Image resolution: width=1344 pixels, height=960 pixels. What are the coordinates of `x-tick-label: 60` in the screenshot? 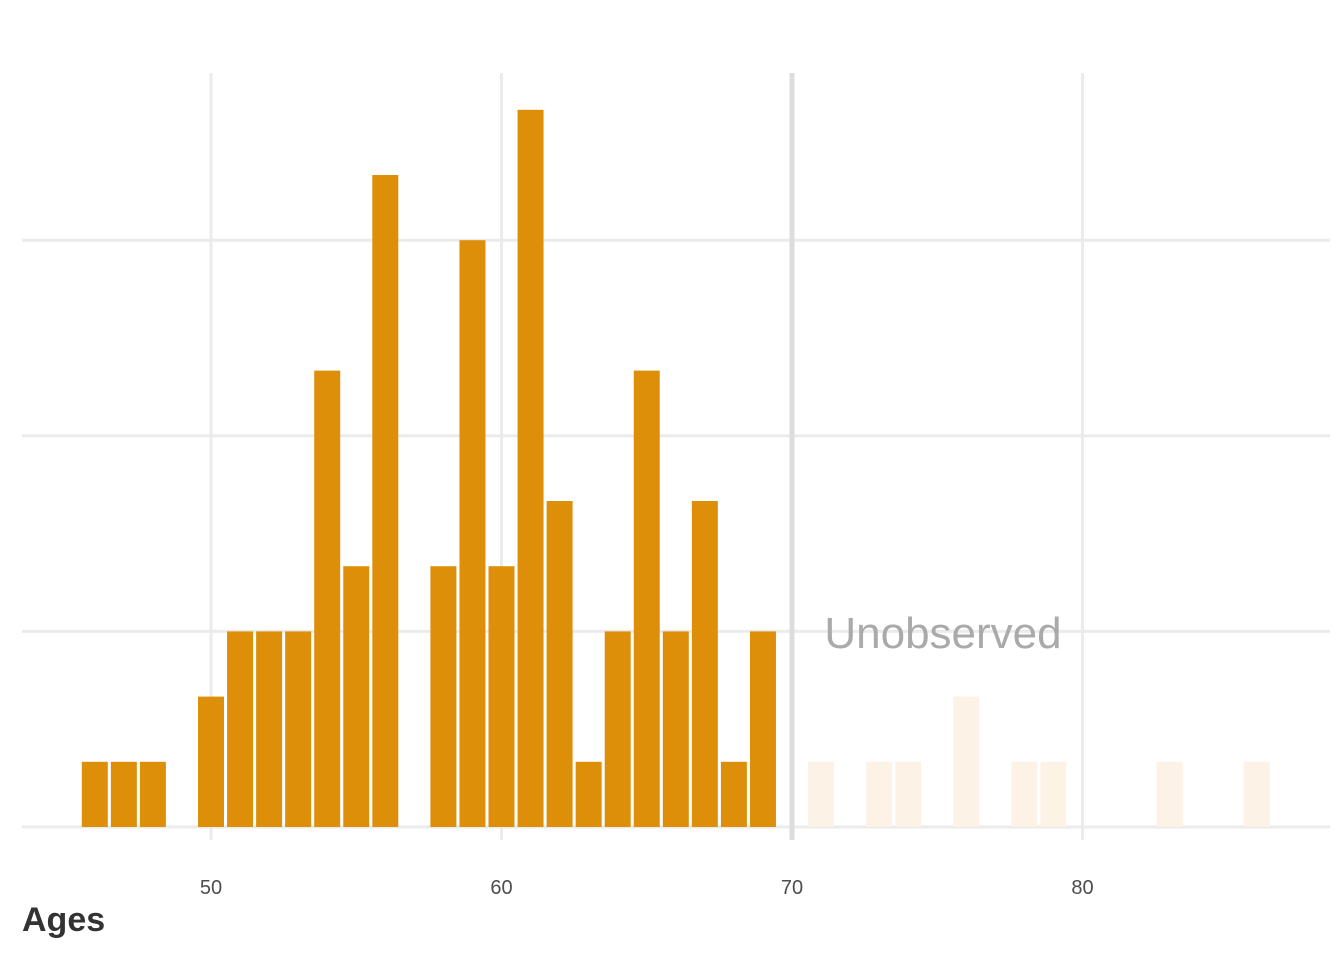 It's located at (501, 888).